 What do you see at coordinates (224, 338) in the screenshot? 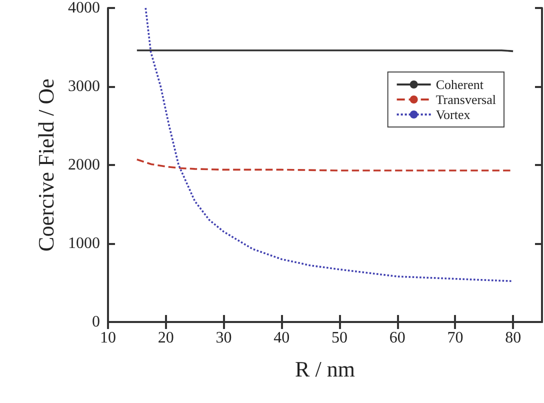
I see `x-tick-label: 30` at bounding box center [224, 338].